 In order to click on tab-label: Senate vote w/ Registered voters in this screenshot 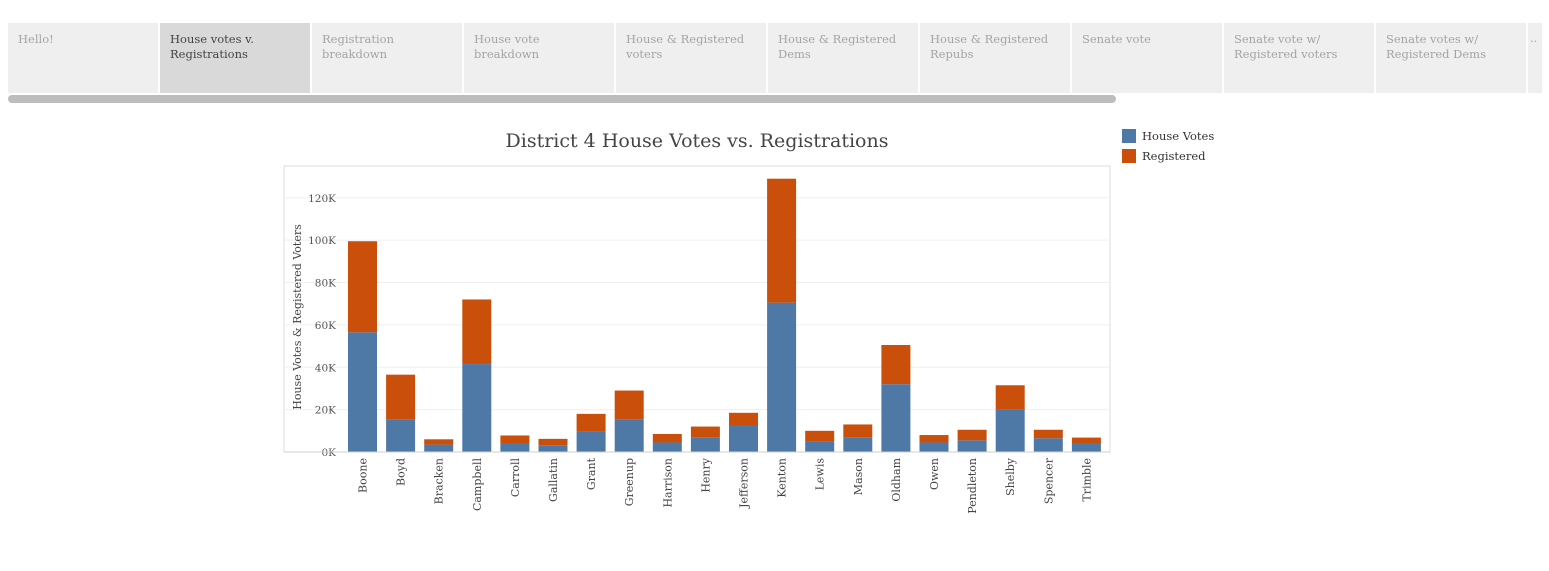, I will do `click(1286, 46)`.